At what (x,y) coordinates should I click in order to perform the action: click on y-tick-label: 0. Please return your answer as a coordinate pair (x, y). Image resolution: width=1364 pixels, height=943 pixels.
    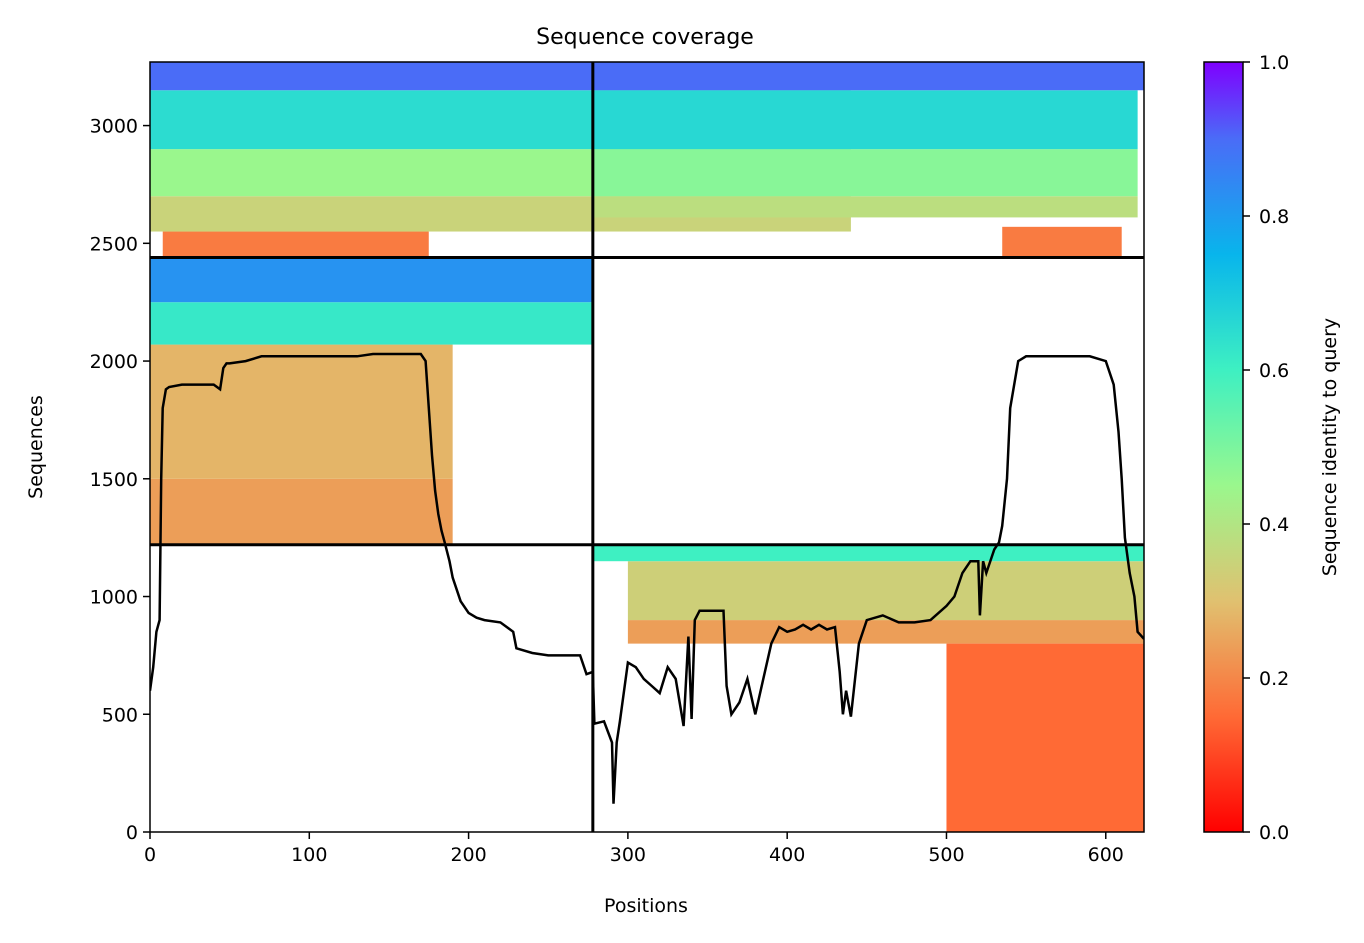
    Looking at the image, I should click on (132, 833).